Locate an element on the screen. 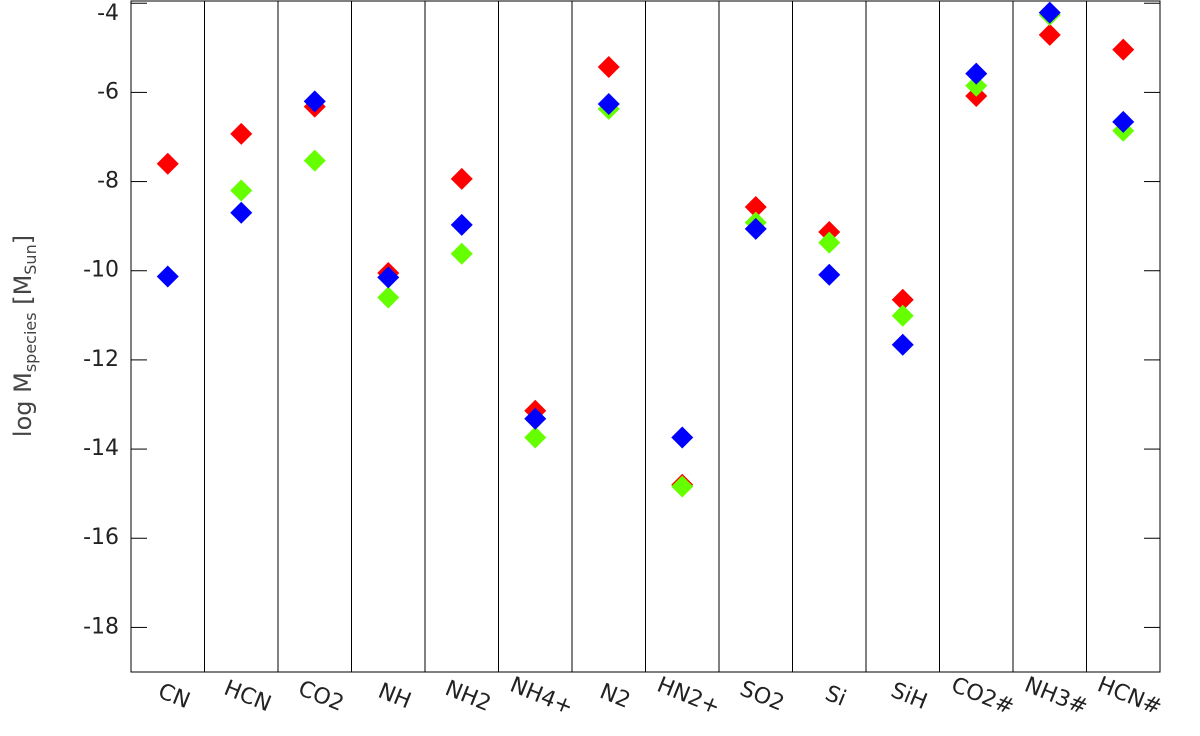 The width and height of the screenshot is (1200, 736). y-tick-label: -12 is located at coordinates (101, 359).